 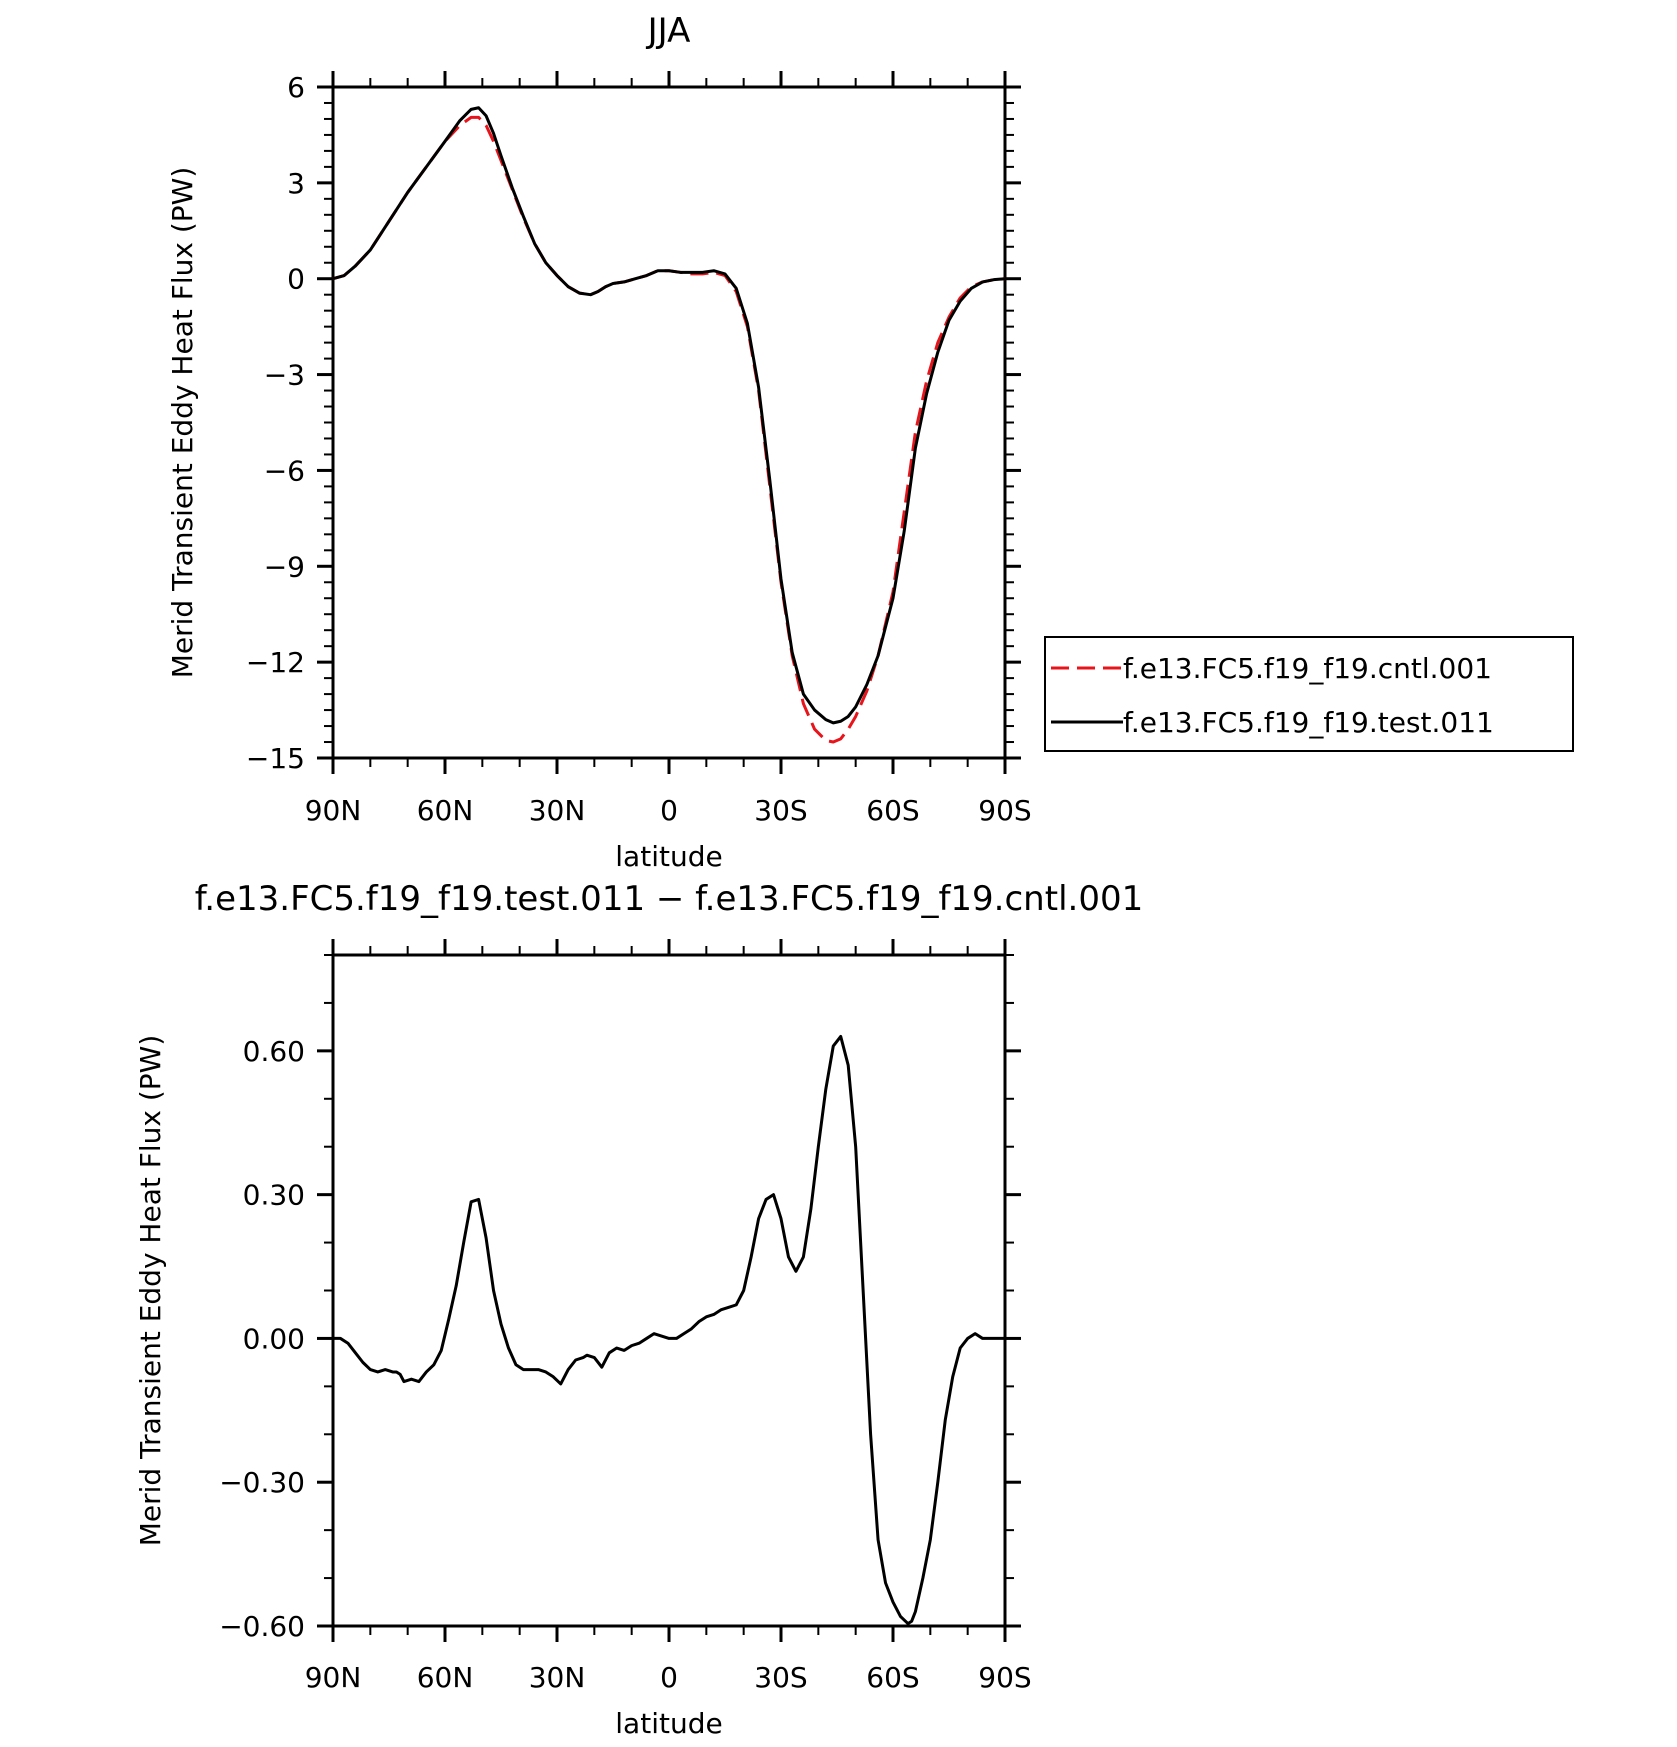 What do you see at coordinates (262, 1626) in the screenshot?
I see `y-tick-label: −0.60` at bounding box center [262, 1626].